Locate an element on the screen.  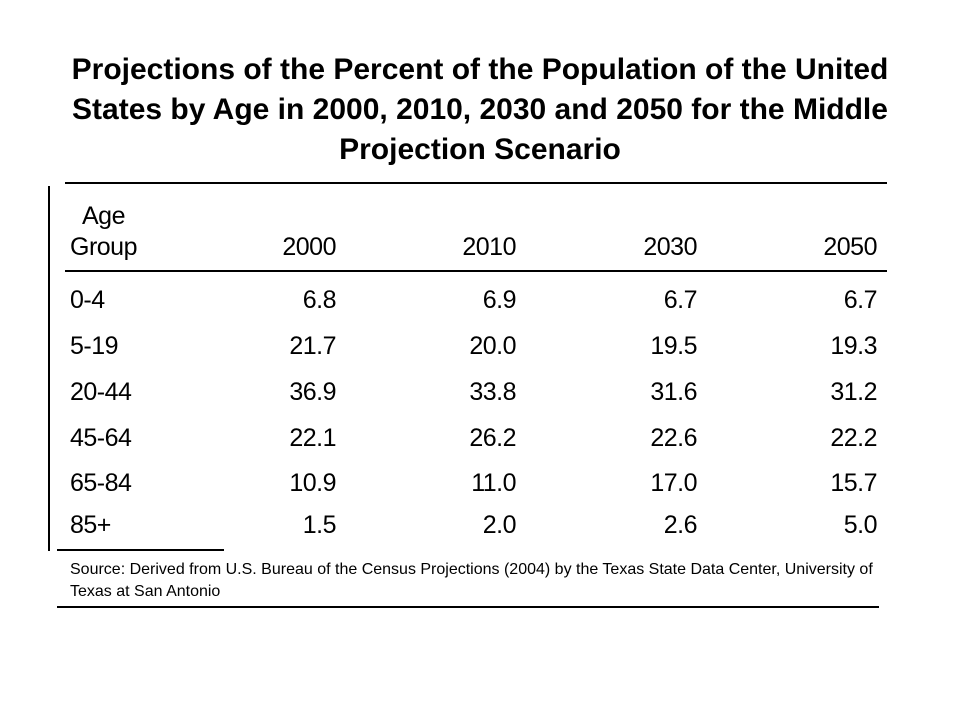
value-cell: 36.9 is located at coordinates (312, 392).